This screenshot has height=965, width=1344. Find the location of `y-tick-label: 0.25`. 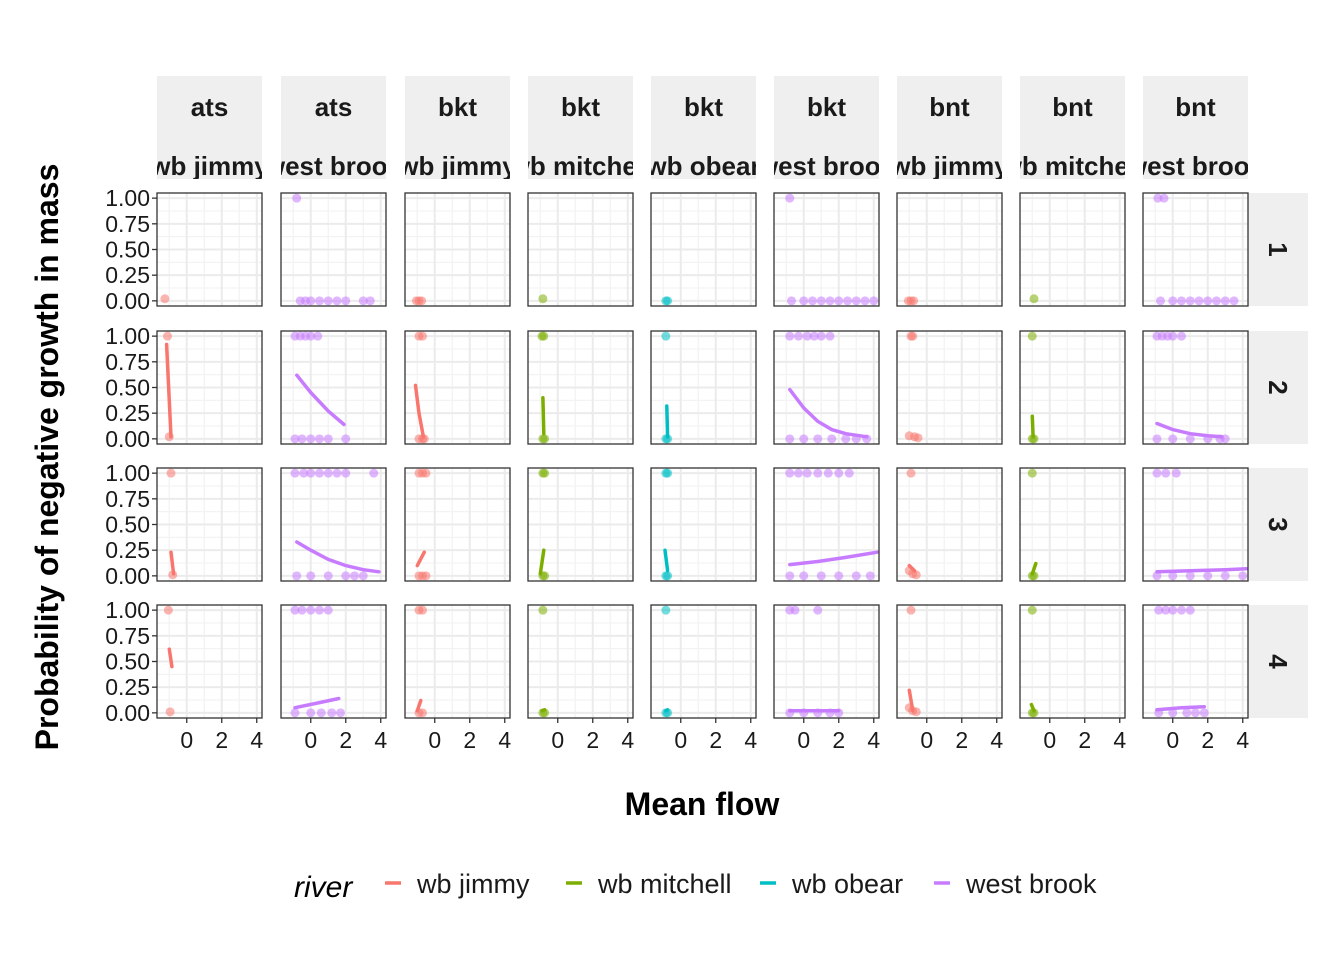

y-tick-label: 0.25 is located at coordinates (127, 275).